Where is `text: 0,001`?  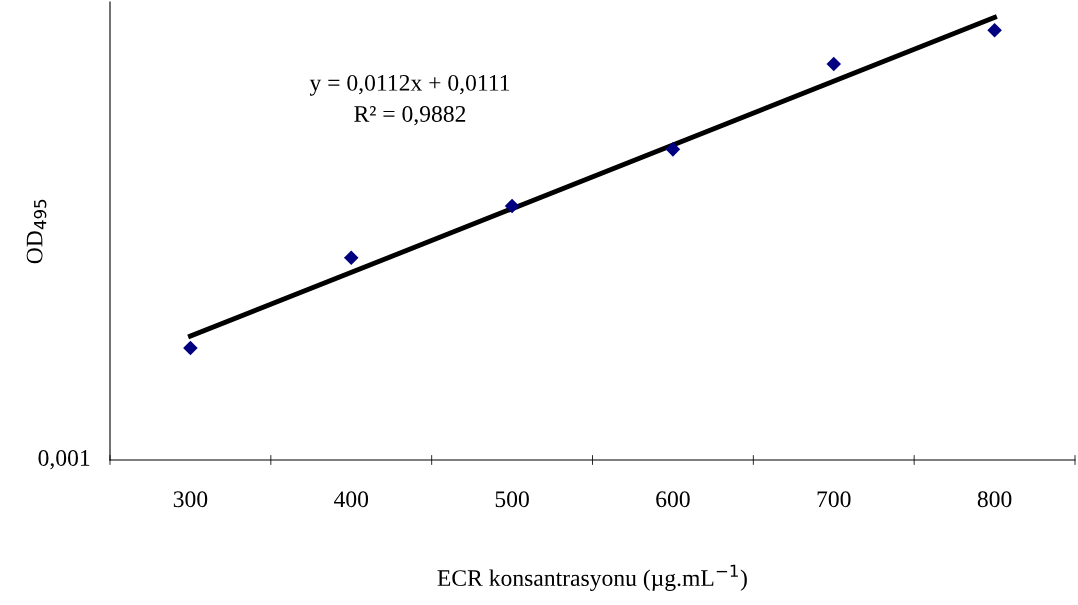
text: 0,001 is located at coordinates (64, 459).